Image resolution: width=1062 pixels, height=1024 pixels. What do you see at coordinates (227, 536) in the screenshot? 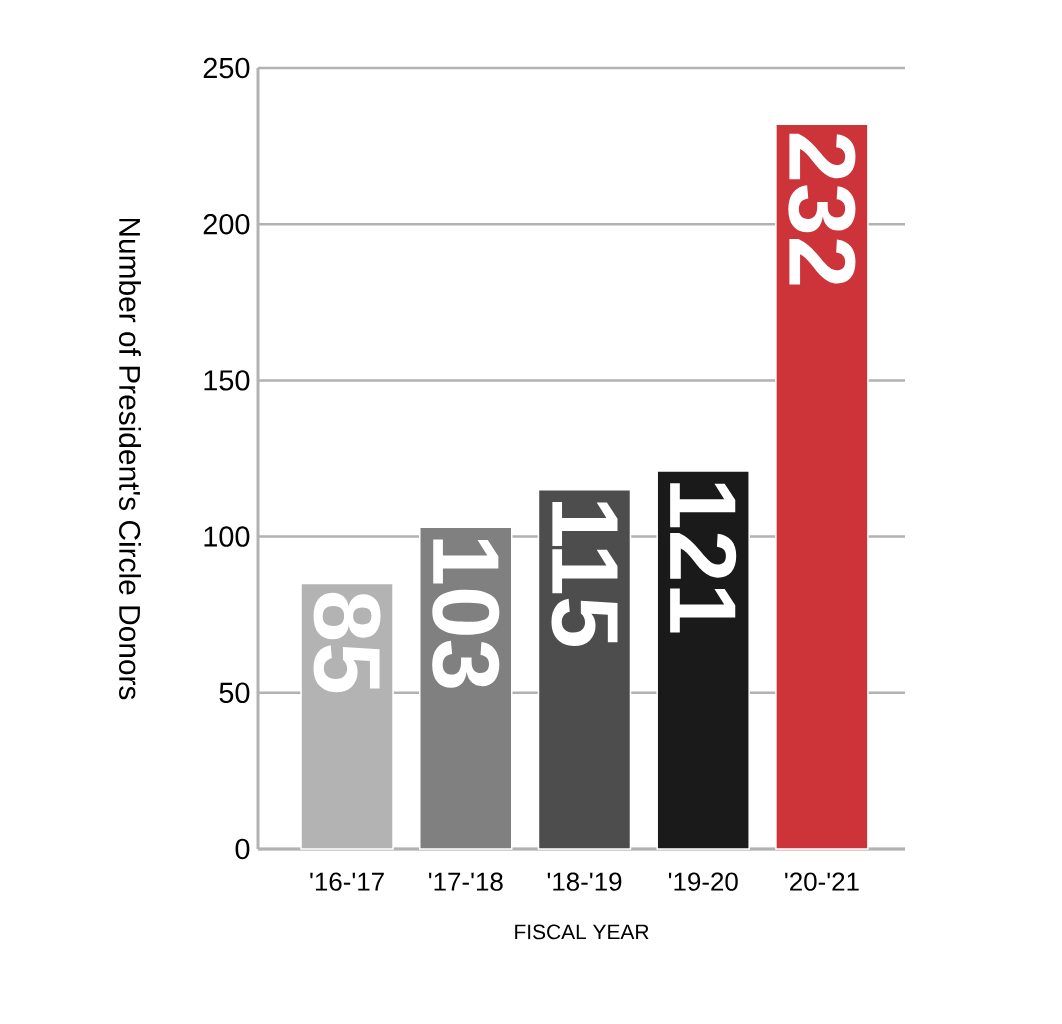
I see `y-tick-label: 100` at bounding box center [227, 536].